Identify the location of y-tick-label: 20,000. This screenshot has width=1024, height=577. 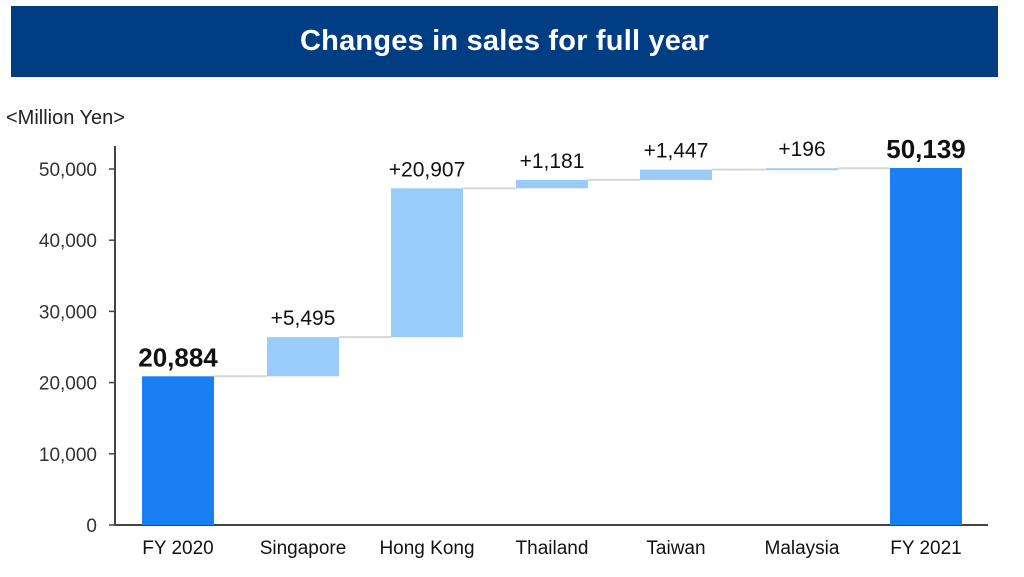
(68, 384).